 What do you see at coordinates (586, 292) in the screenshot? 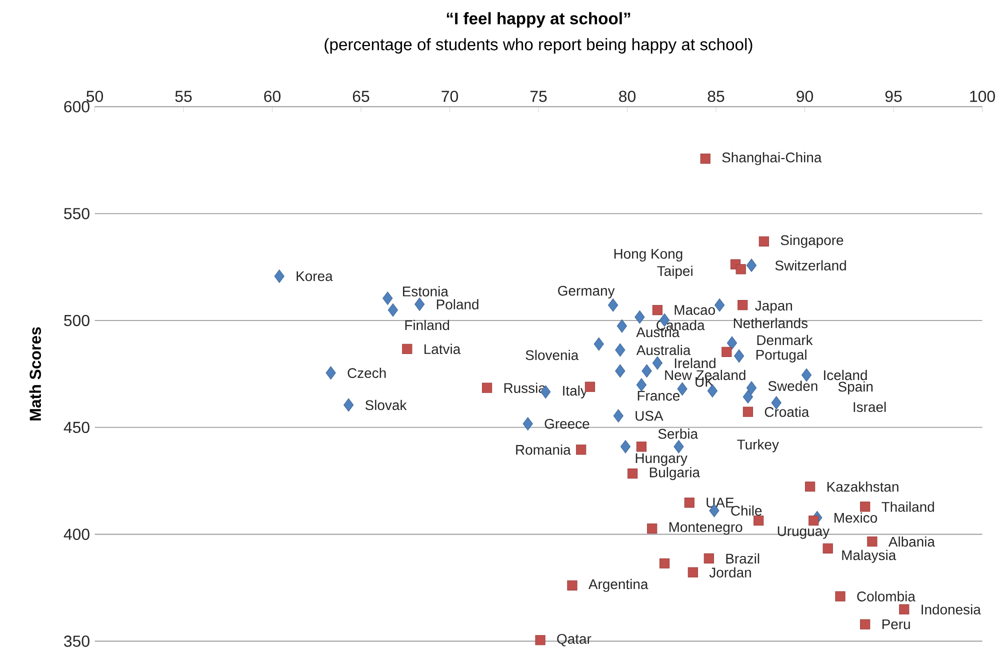
I see `annotation: Germany` at bounding box center [586, 292].